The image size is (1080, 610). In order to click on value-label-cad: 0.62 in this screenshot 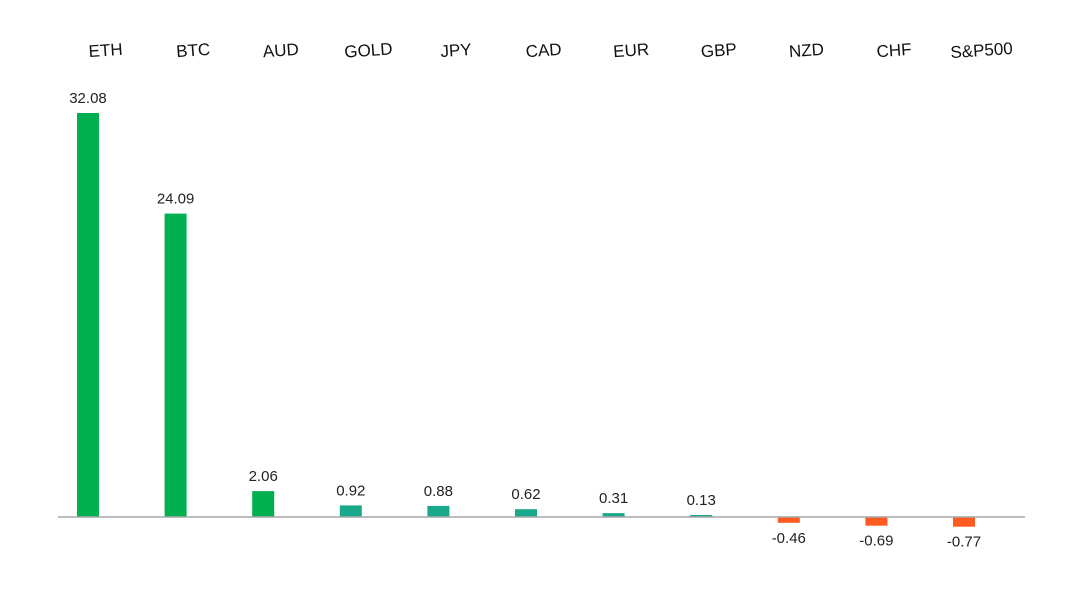, I will do `click(525, 494)`.